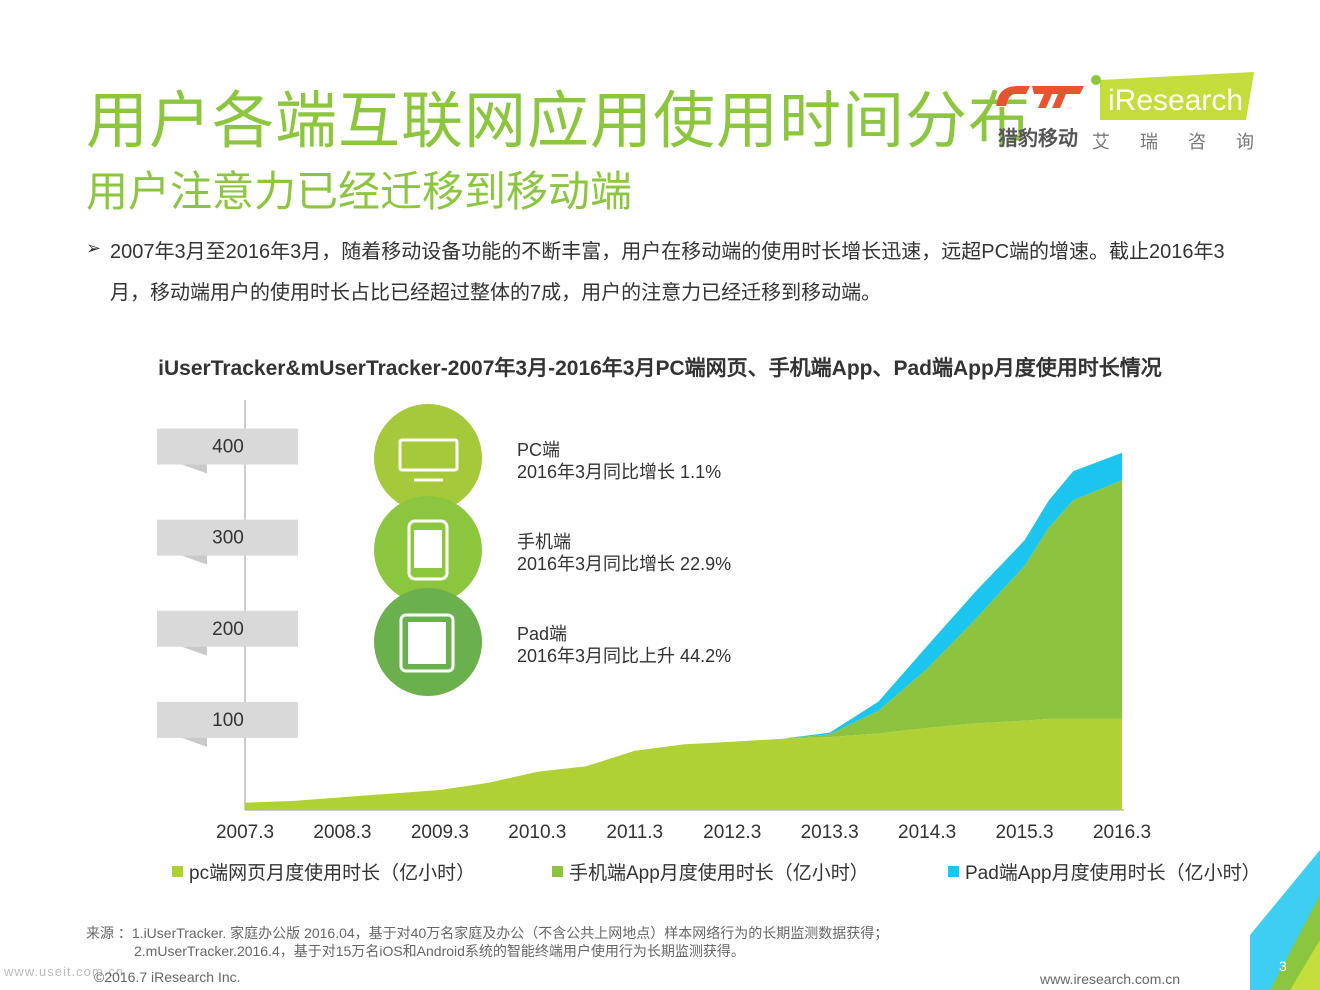  I want to click on annotation-device-label: Pad端, so click(542, 634).